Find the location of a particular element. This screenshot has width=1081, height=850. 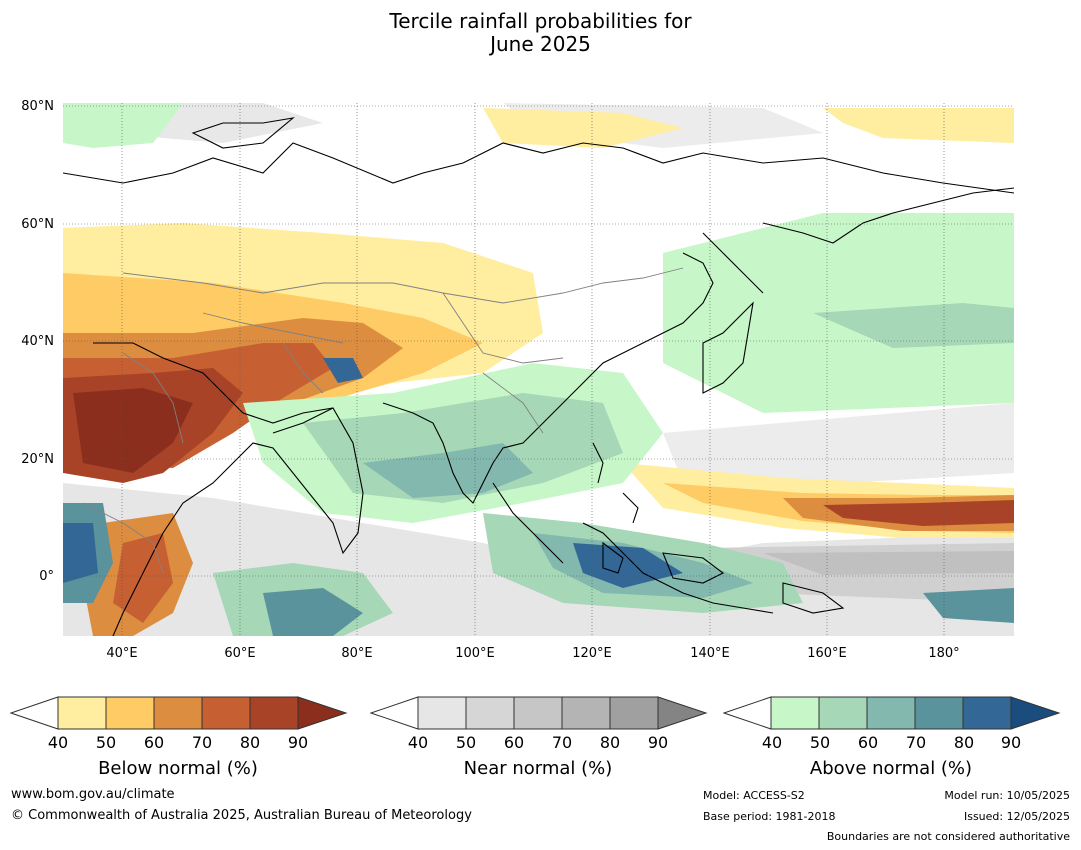

map-title-line1: Tercile rainfall probabilities for is located at coordinates (540, 21).